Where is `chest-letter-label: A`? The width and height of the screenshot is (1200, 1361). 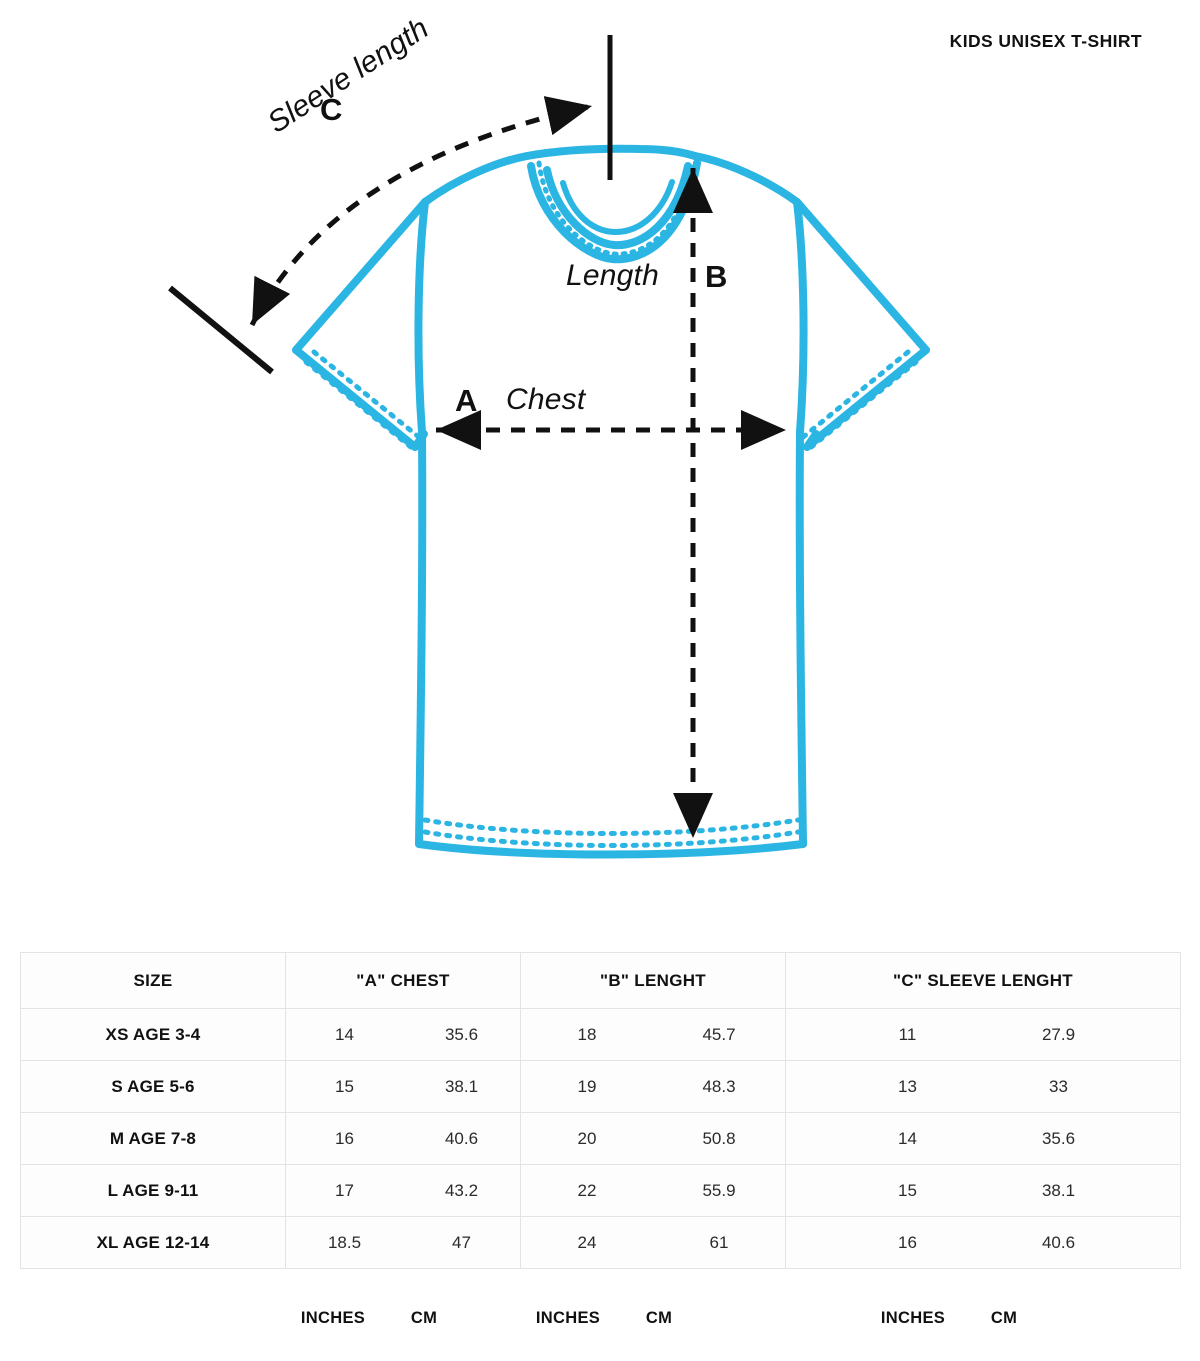 chest-letter-label: A is located at coordinates (466, 400).